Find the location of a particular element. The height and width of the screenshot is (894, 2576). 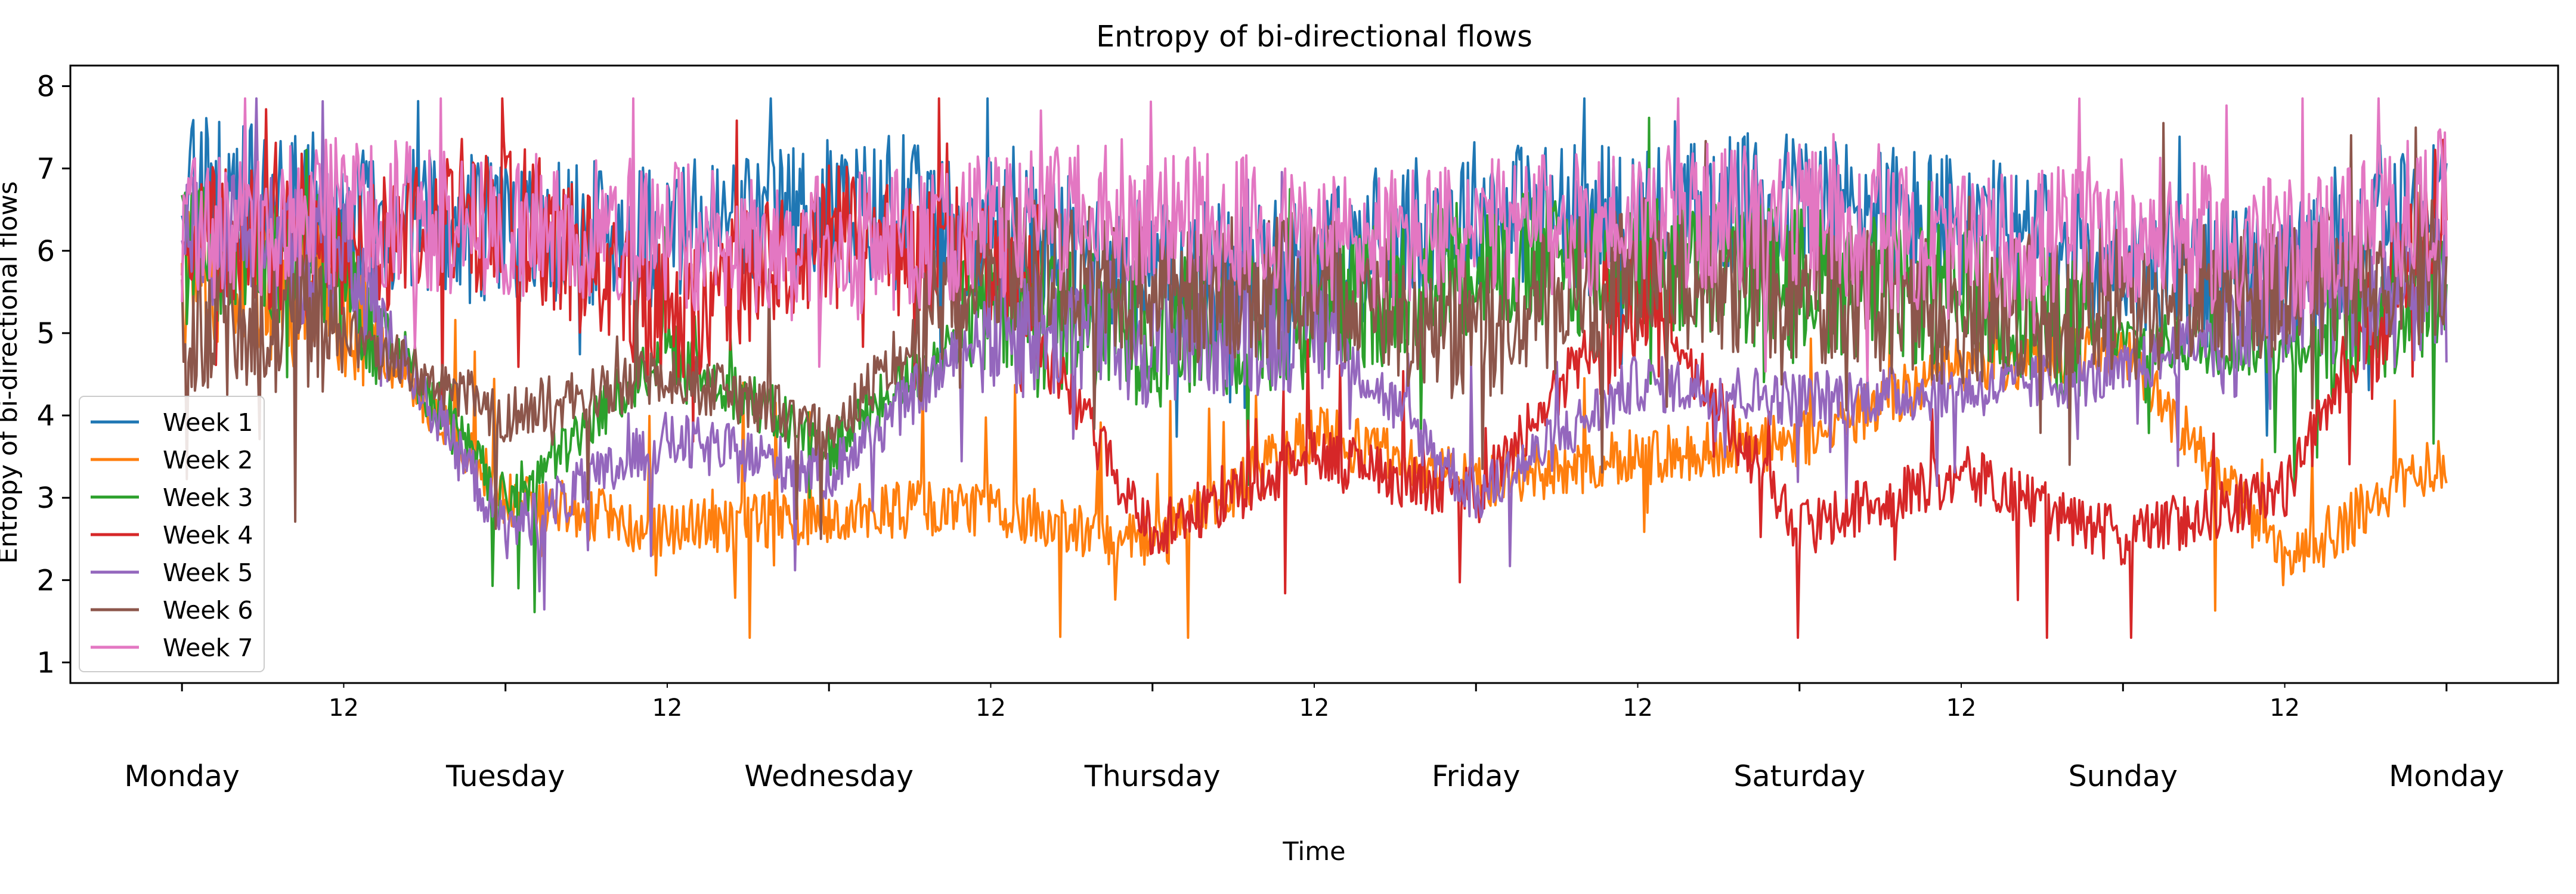

x-day-label: Wednesday is located at coordinates (829, 776).